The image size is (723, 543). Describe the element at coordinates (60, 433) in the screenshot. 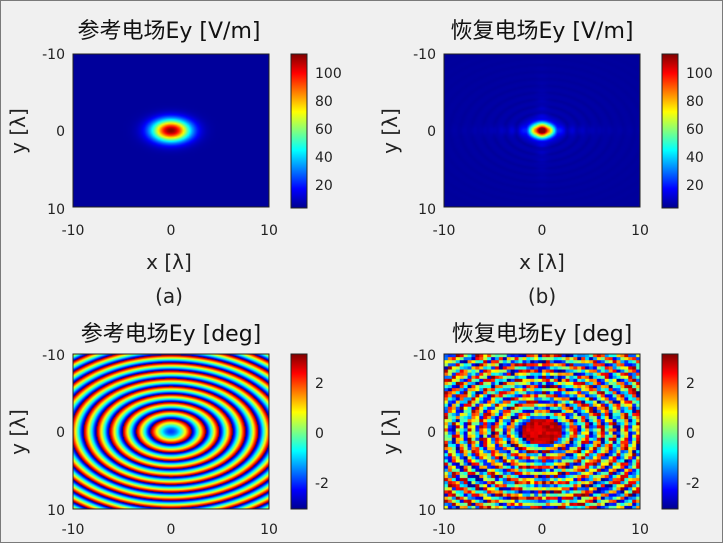

I see `panel-c-ytick: 0` at that location.